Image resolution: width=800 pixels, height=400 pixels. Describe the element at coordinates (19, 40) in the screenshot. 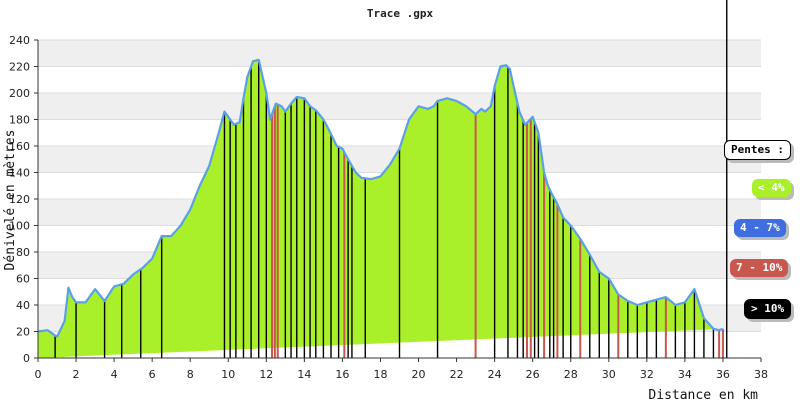

I see `y-tick-label: 240` at that location.